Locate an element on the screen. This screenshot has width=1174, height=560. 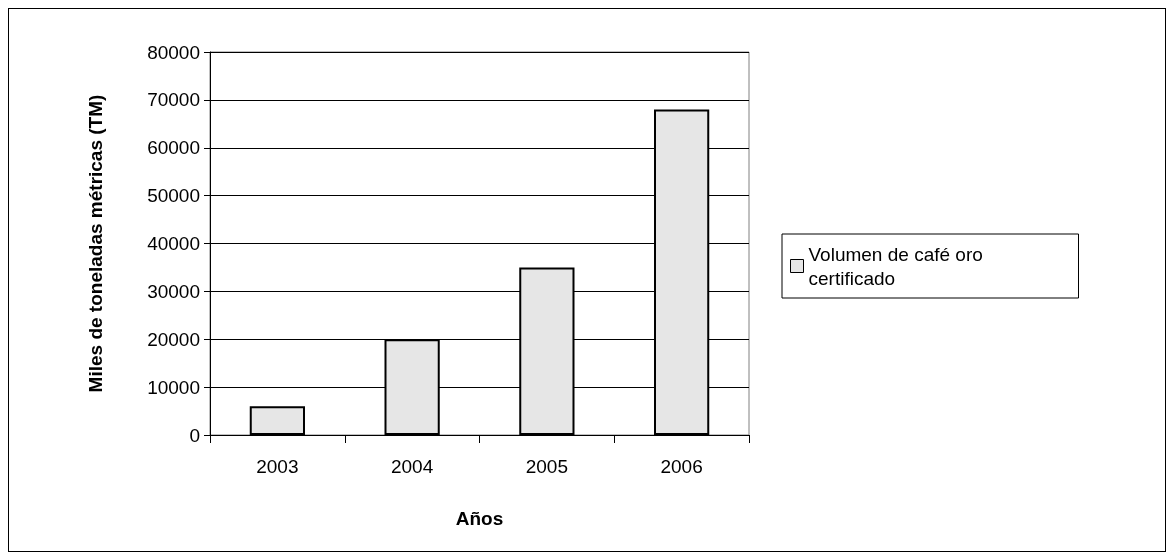
y-tick-label: 50000 is located at coordinates (173, 196).